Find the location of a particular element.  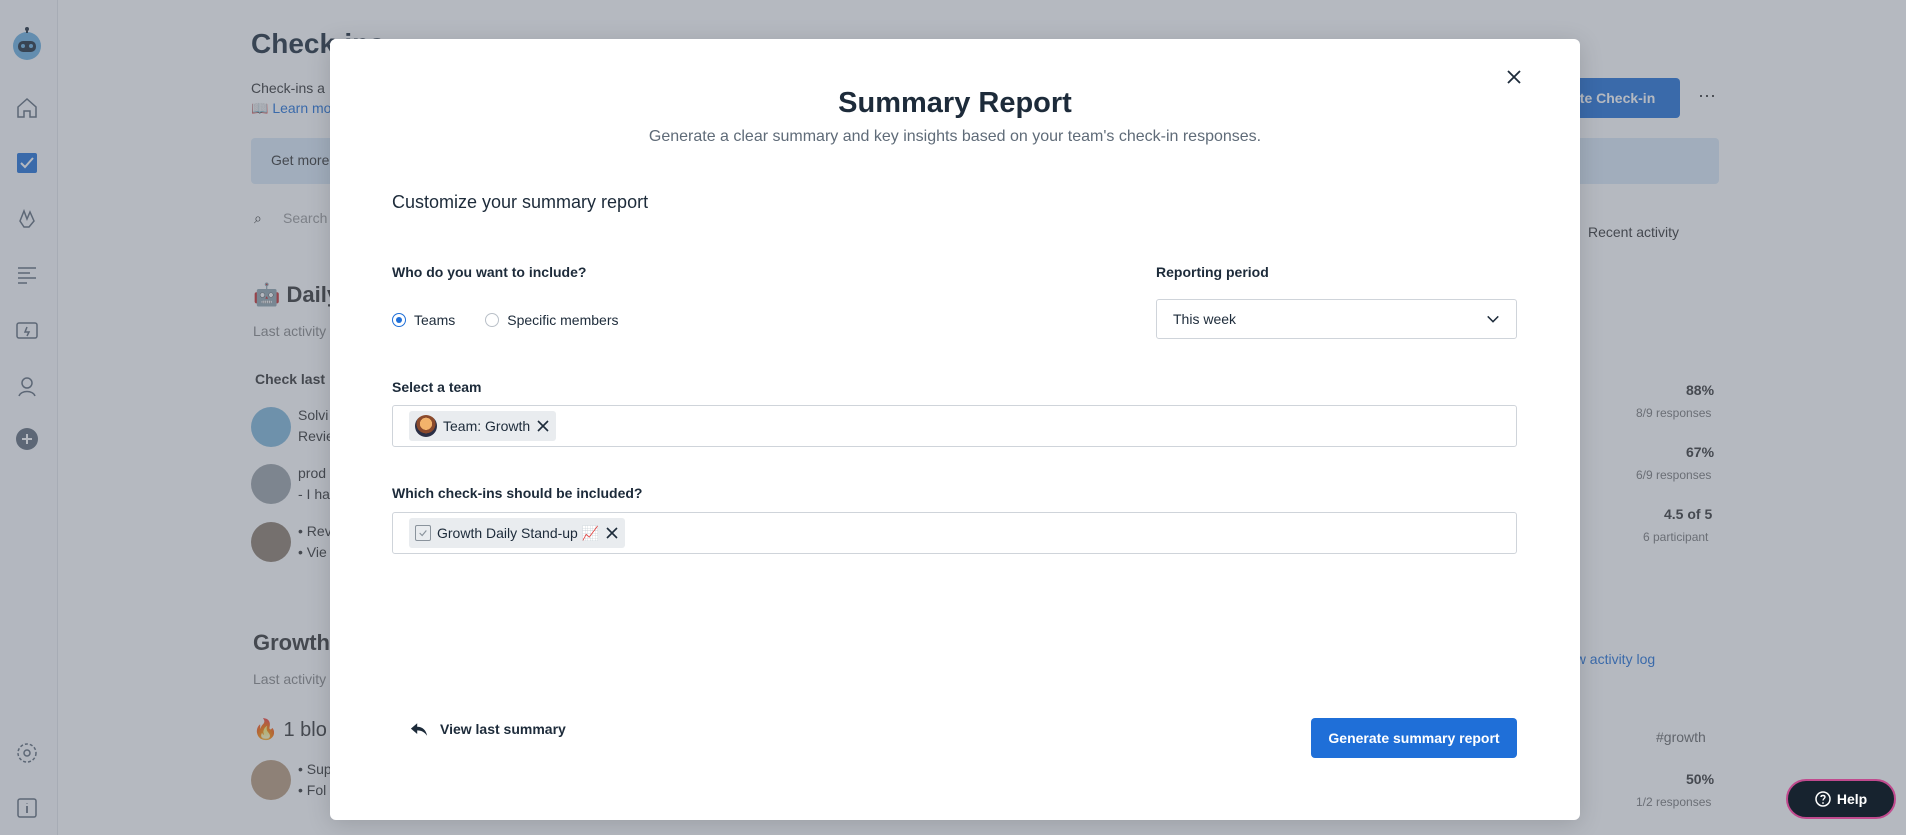

response-line: • Sup is located at coordinates (315, 769).